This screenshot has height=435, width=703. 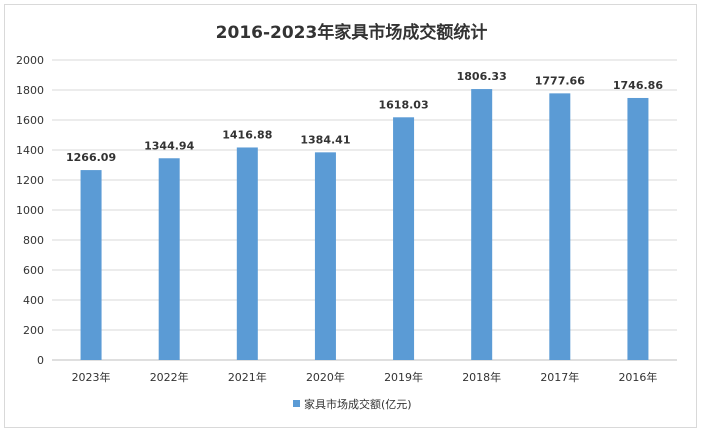 I want to click on data-label: 1266.09, so click(x=91, y=157).